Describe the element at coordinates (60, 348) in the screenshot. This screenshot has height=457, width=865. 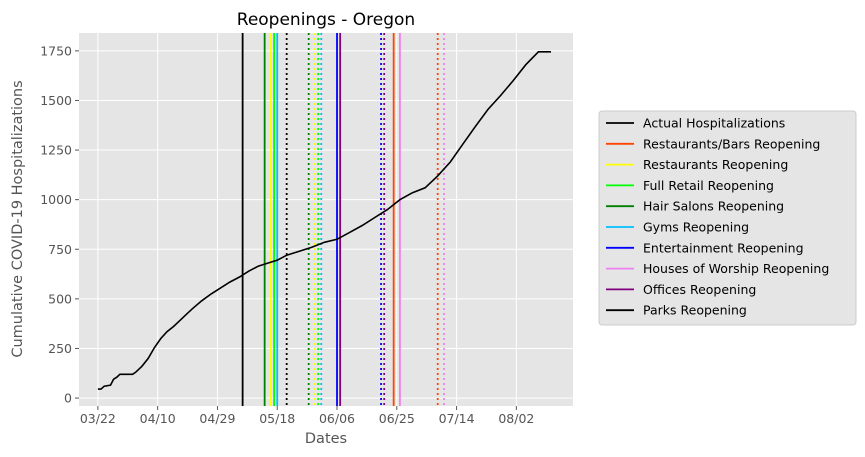
I see `y-tick-label: 250` at that location.